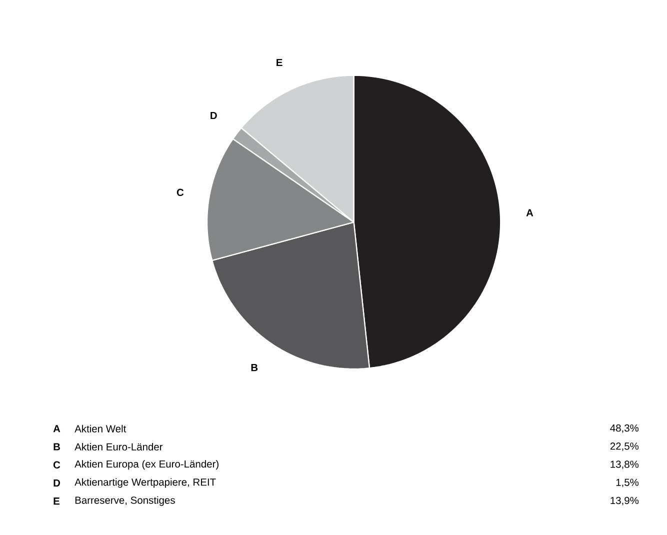  Describe the element at coordinates (57, 446) in the screenshot. I see `category-label: B` at that location.